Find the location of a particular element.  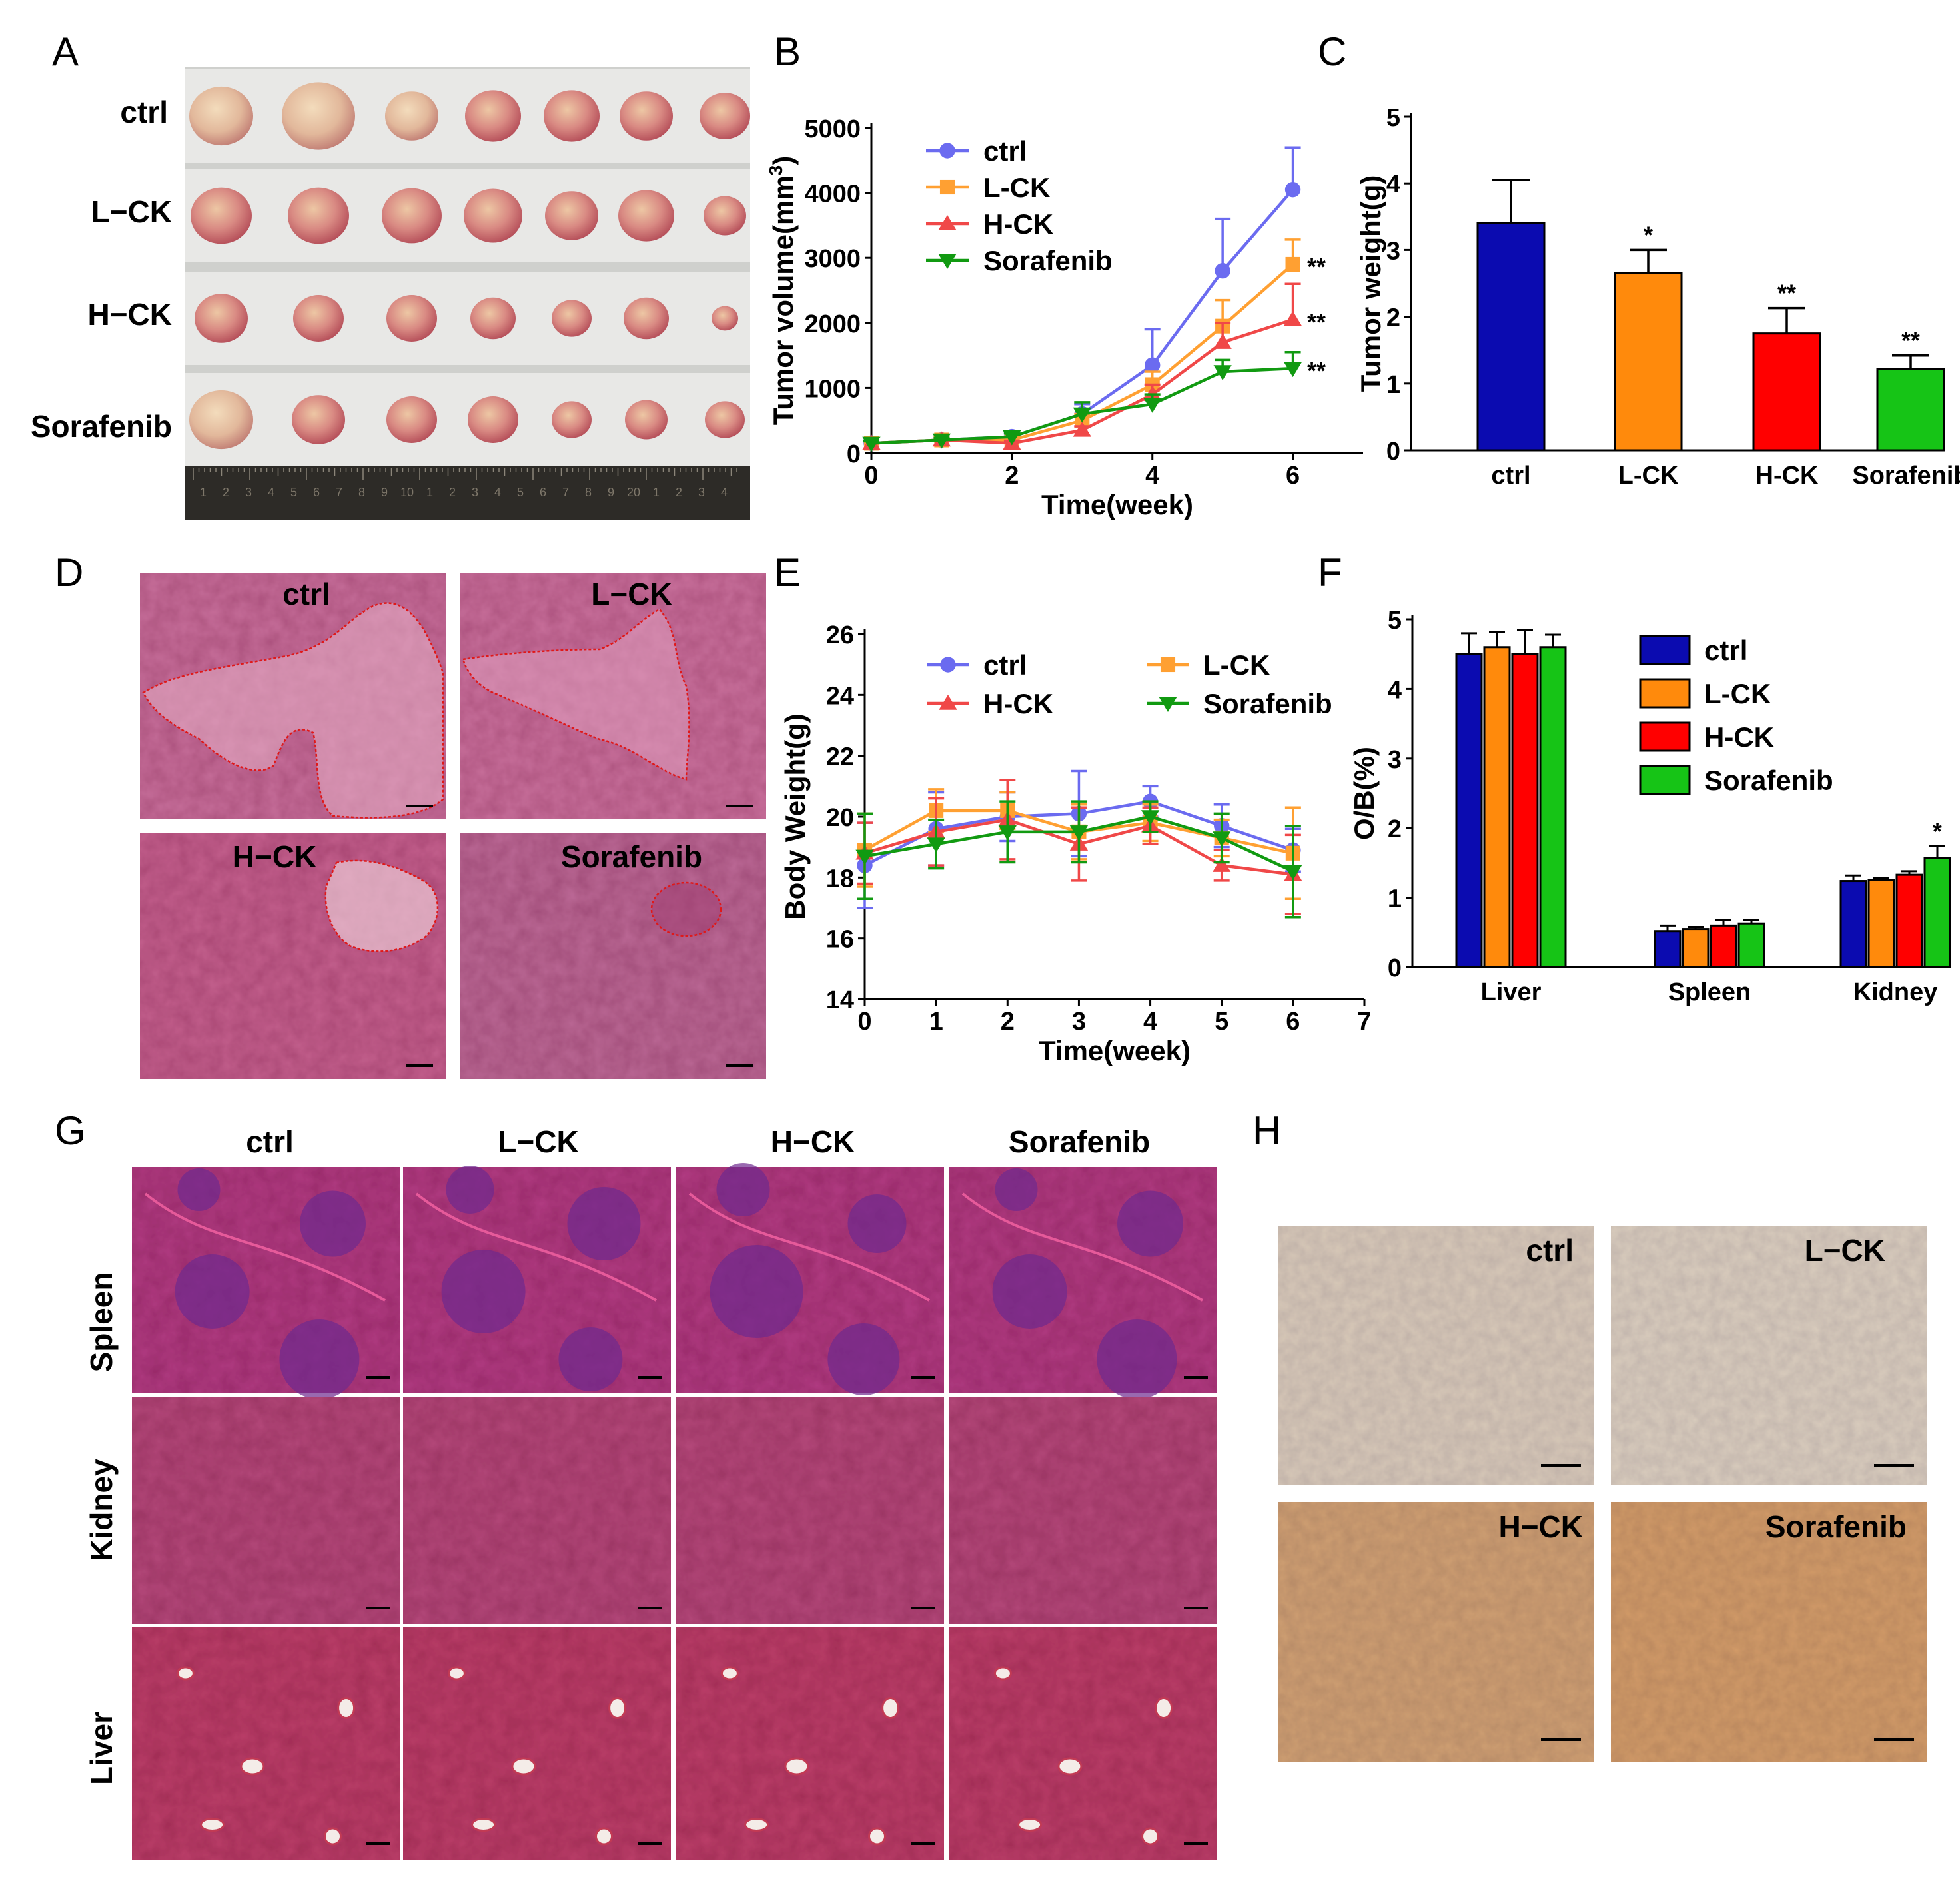

x-tick-label: 2 is located at coordinates (1008, 1022).